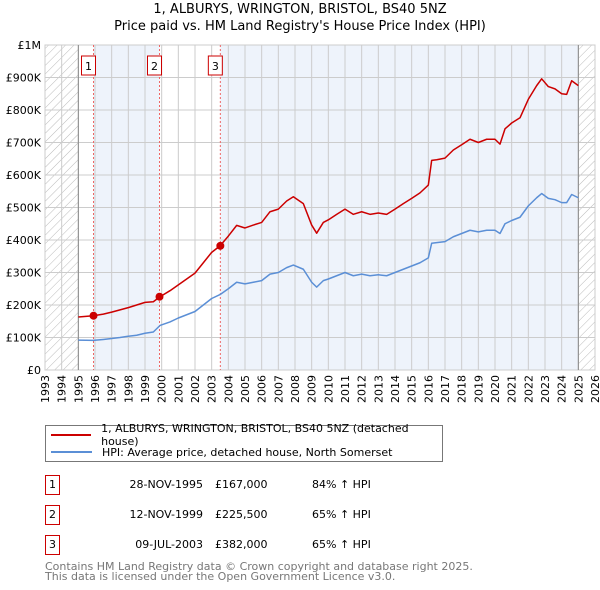 The width and height of the screenshot is (600, 590). Describe the element at coordinates (24, 208) in the screenshot. I see `y-tick-label: £500K` at that location.